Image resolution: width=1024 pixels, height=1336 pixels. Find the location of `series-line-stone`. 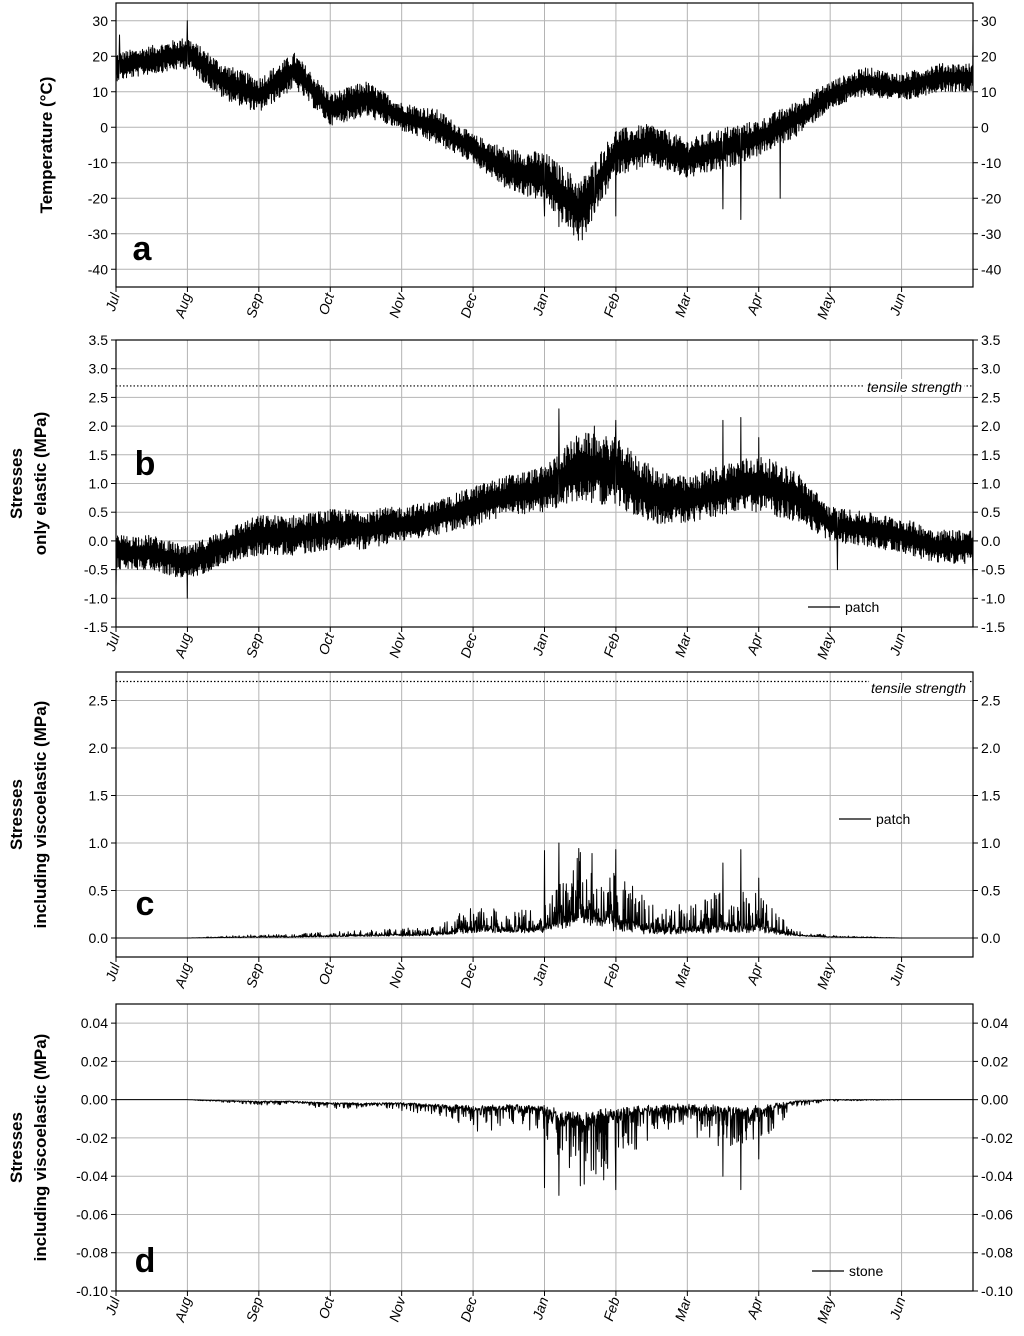

series-line-stone is located at coordinates (544, 1147).